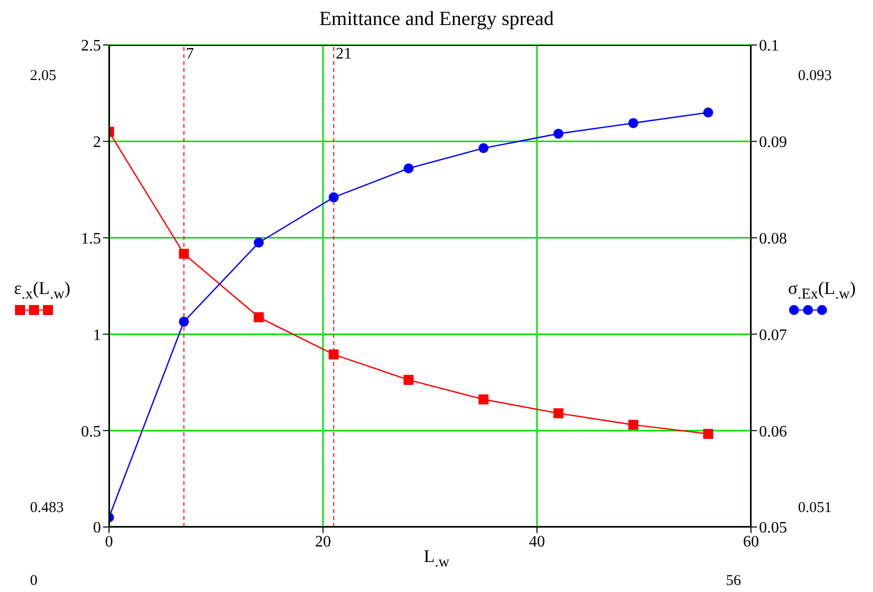  What do you see at coordinates (34, 581) in the screenshot?
I see `text: 0` at bounding box center [34, 581].